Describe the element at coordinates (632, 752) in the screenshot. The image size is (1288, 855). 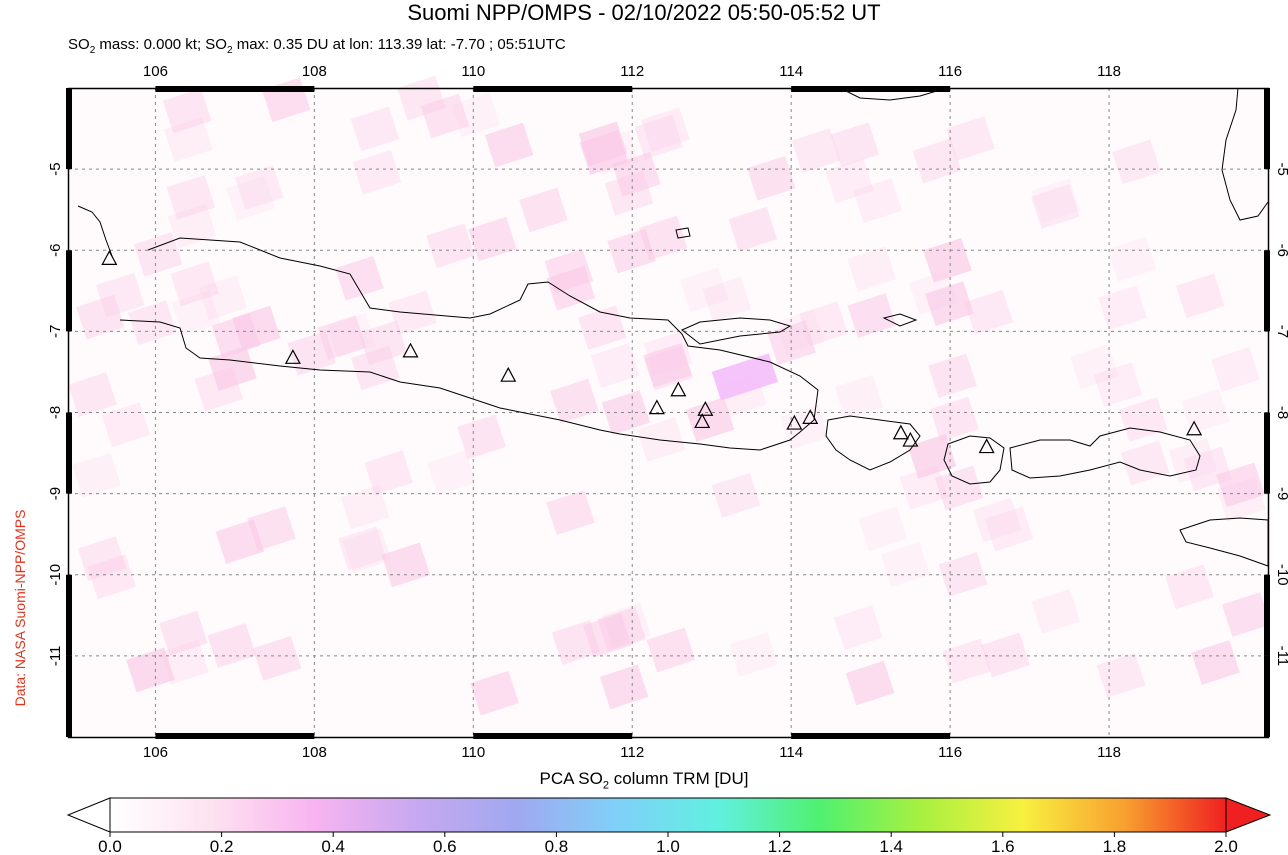
I see `lon-tick-labels-bottom: 106 108 110 112 114 116 118` at that location.